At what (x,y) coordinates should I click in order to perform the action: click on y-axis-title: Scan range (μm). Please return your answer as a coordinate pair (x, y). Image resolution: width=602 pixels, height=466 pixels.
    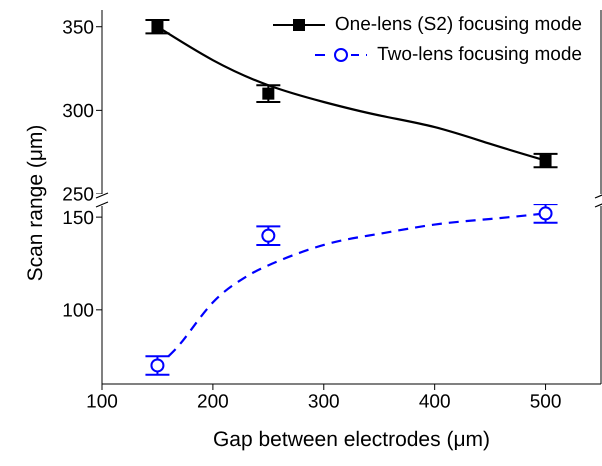
    Looking at the image, I should click on (36, 203).